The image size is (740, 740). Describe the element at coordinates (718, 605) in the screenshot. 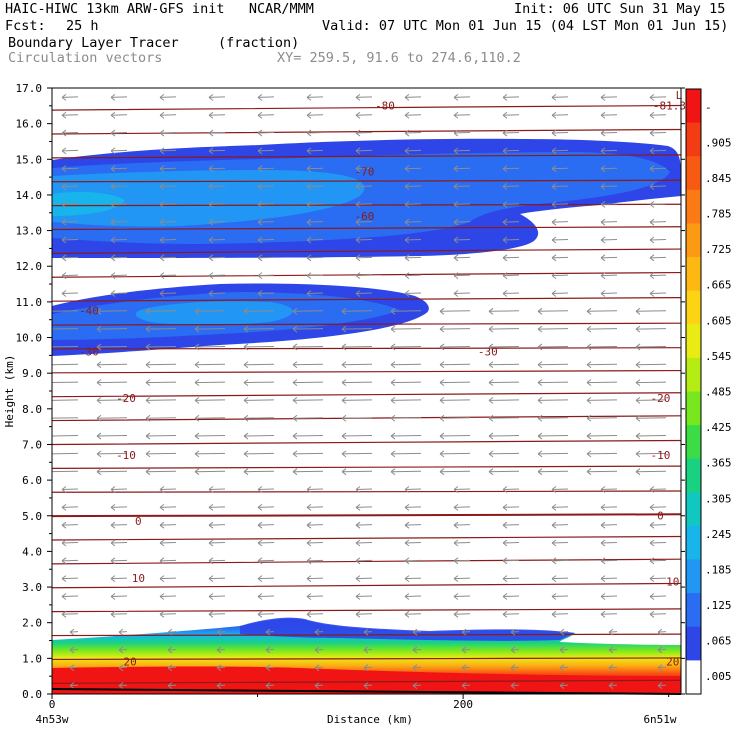

I see `colorbar-label: .125` at that location.